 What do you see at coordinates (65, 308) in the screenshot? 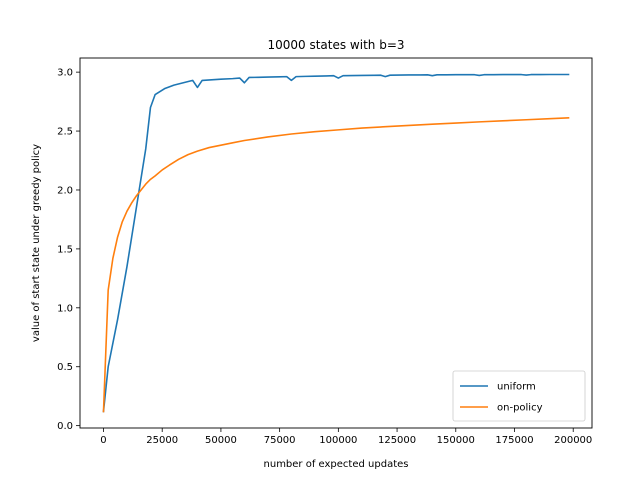
I see `y-tick-label: 1.0` at bounding box center [65, 308].